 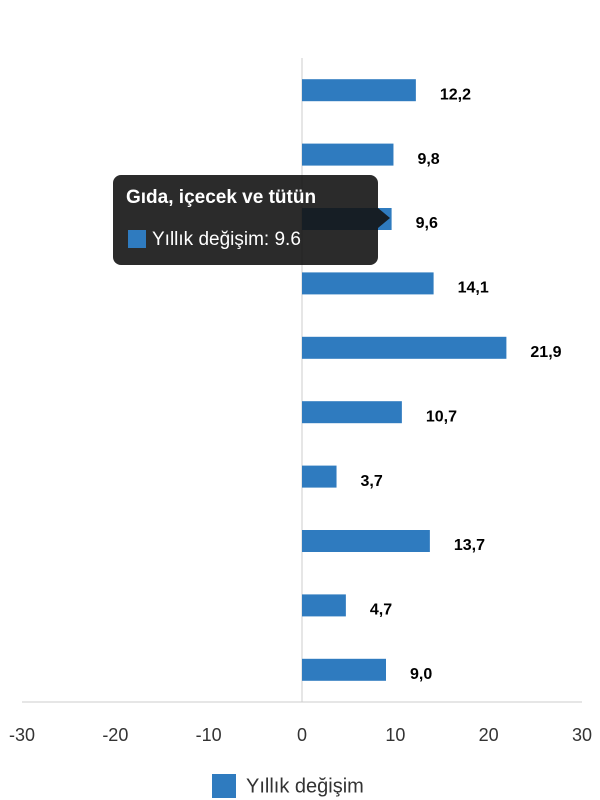 What do you see at coordinates (441, 416) in the screenshot?
I see `data-label: 10,7` at bounding box center [441, 416].